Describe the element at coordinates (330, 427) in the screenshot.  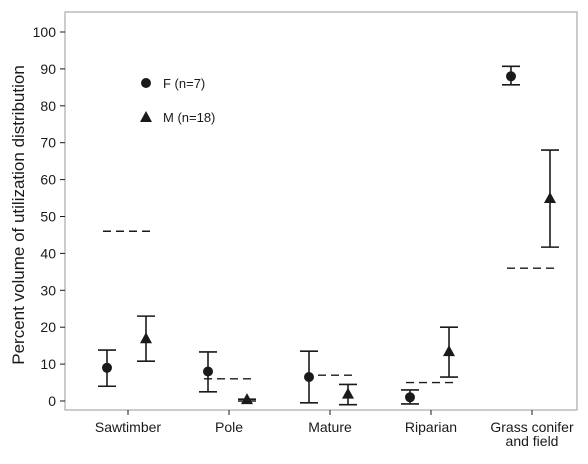
I see `x-tick-label: Mature` at that location.